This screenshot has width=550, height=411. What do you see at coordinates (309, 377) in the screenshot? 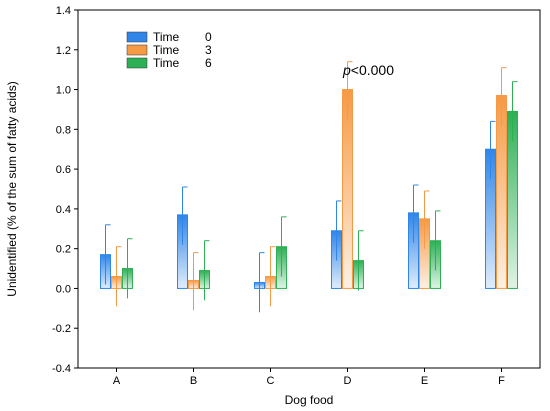
I see `x-axis: A B C D E F` at bounding box center [309, 377].